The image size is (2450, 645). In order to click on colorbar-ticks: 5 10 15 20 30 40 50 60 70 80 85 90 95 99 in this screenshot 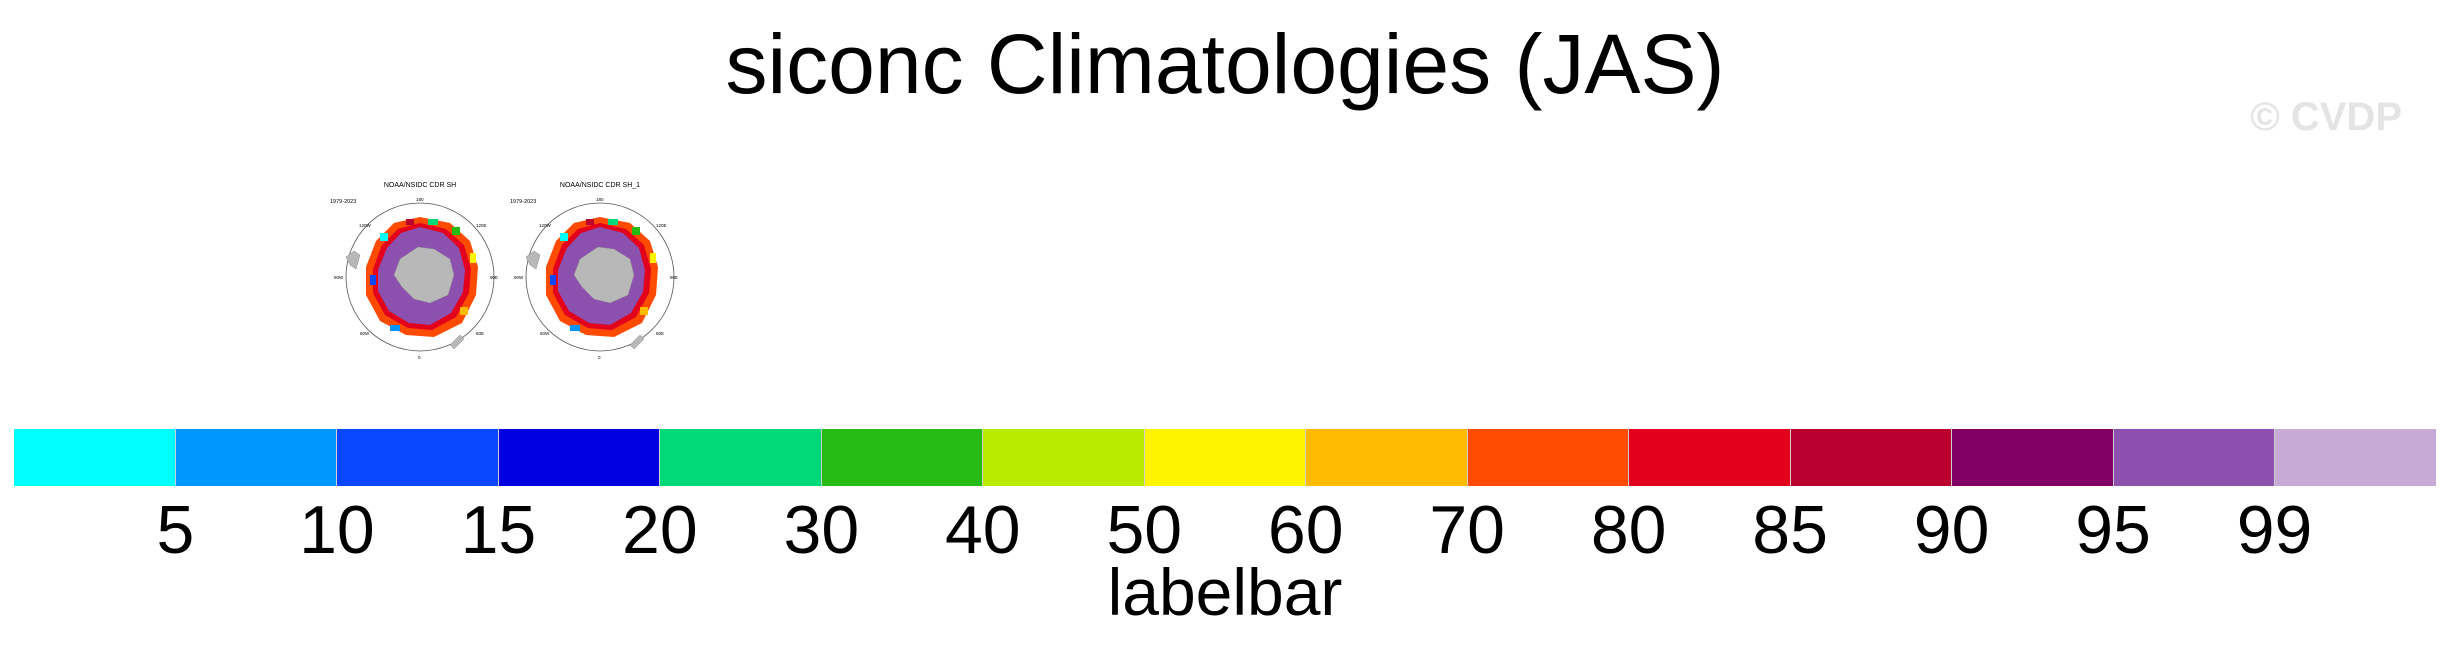, I will do `click(1225, 530)`.